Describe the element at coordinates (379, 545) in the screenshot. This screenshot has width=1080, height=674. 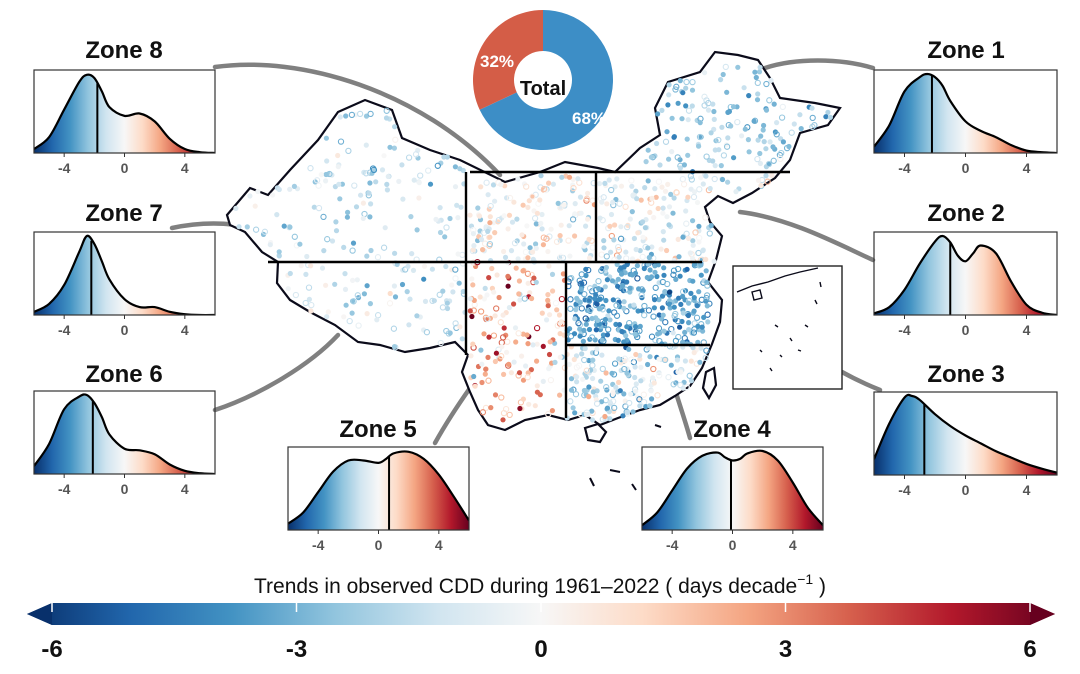
I see `x-tick-label: 0` at that location.